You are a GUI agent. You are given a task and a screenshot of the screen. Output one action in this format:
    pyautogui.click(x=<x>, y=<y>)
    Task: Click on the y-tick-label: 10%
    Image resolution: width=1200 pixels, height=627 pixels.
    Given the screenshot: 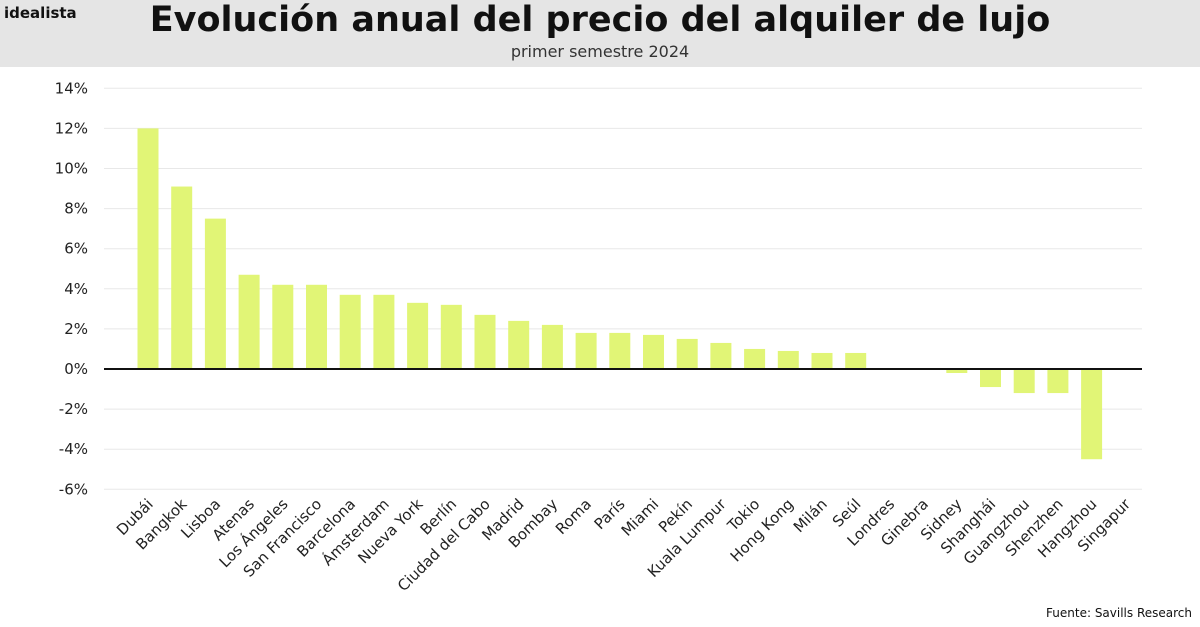 What is the action you would take?
    pyautogui.click(x=71, y=169)
    